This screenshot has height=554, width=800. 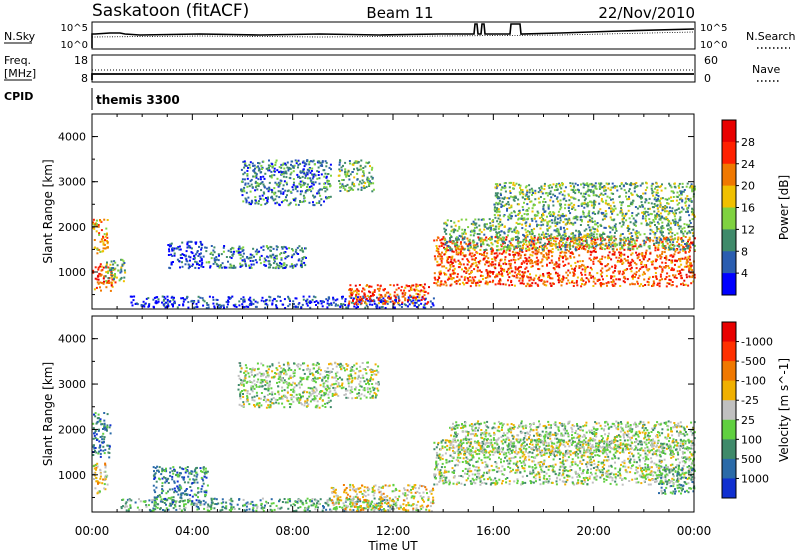 What do you see at coordinates (94, 468) in the screenshot?
I see `velocity-cell` at bounding box center [94, 468].